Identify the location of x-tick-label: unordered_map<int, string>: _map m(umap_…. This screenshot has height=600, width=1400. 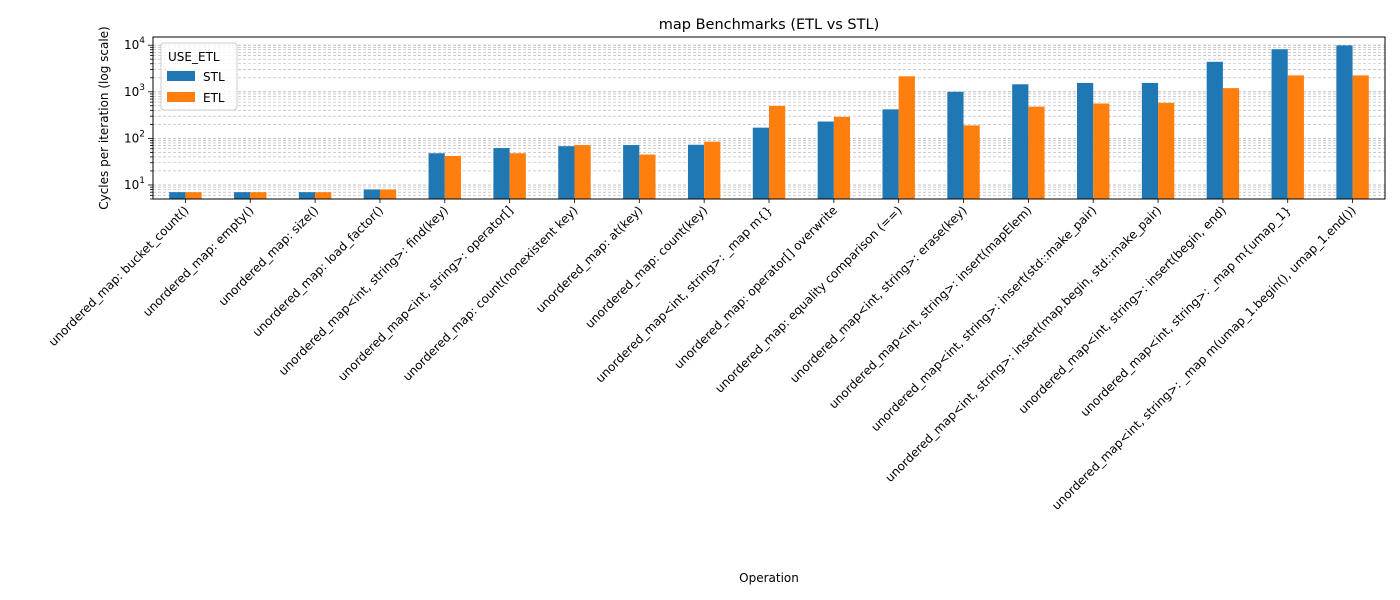
(1204, 358).